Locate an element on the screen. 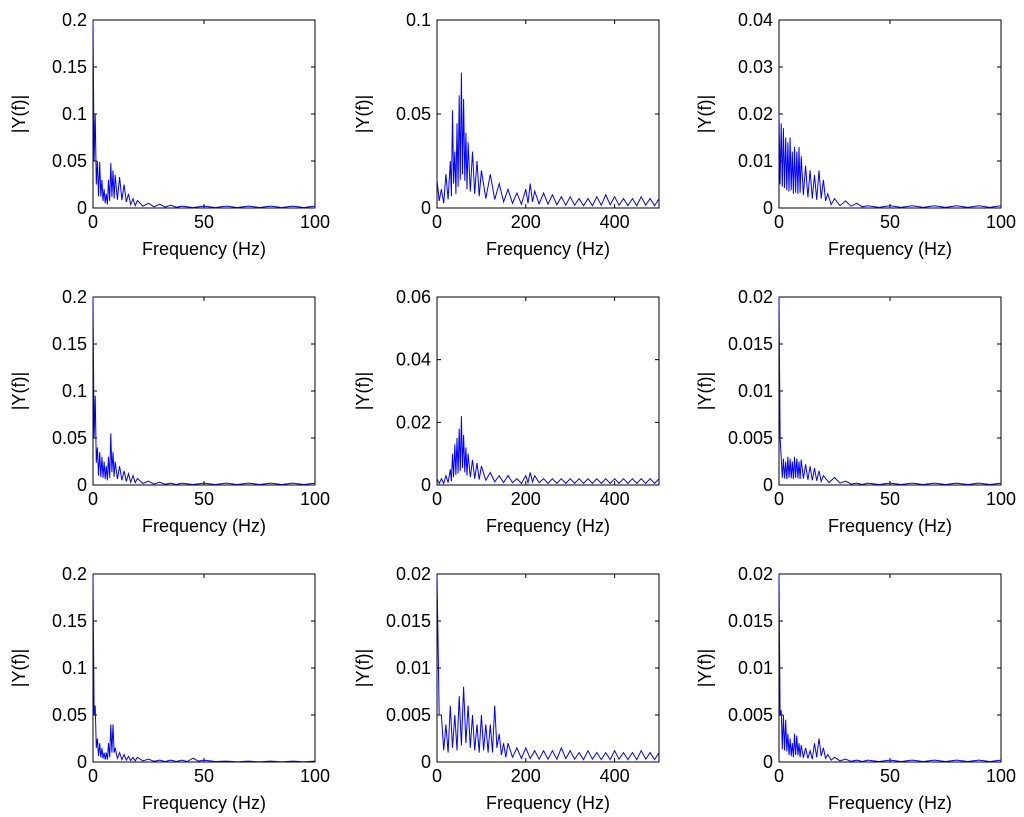  subplot-2: 0 200 400 0 0.05 0.1 Frequency (Hz) |Y(f)| is located at coordinates (506, 134).